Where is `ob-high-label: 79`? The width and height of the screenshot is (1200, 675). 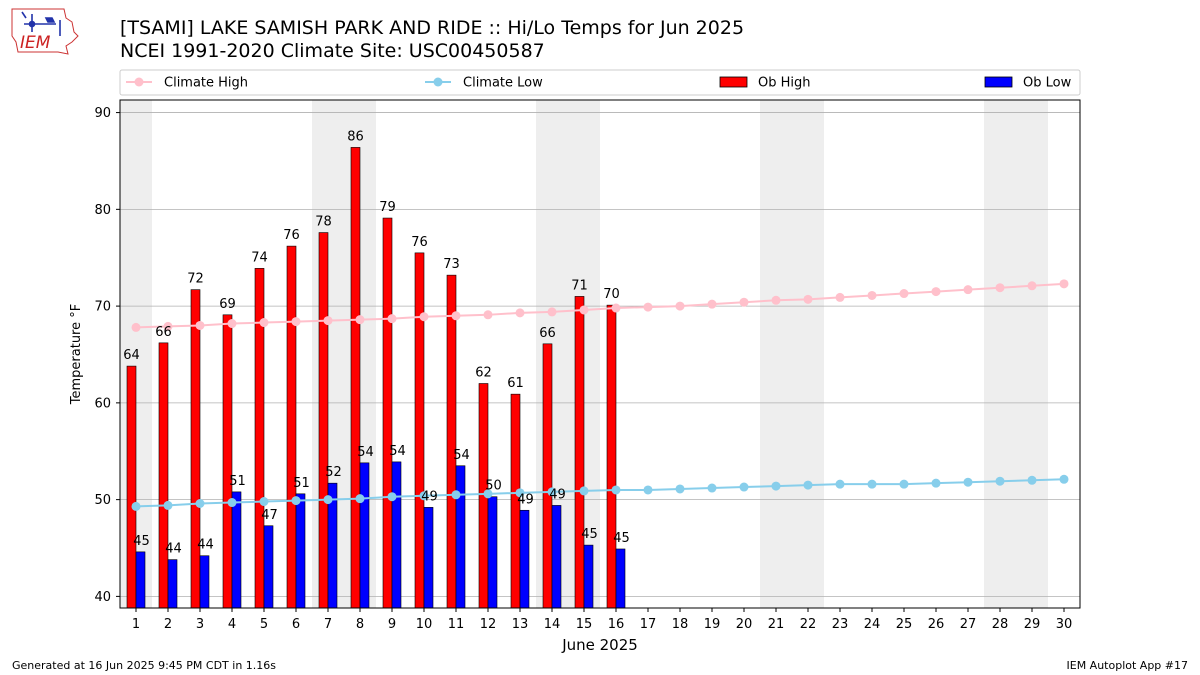
ob-high-label: 79 is located at coordinates (387, 207).